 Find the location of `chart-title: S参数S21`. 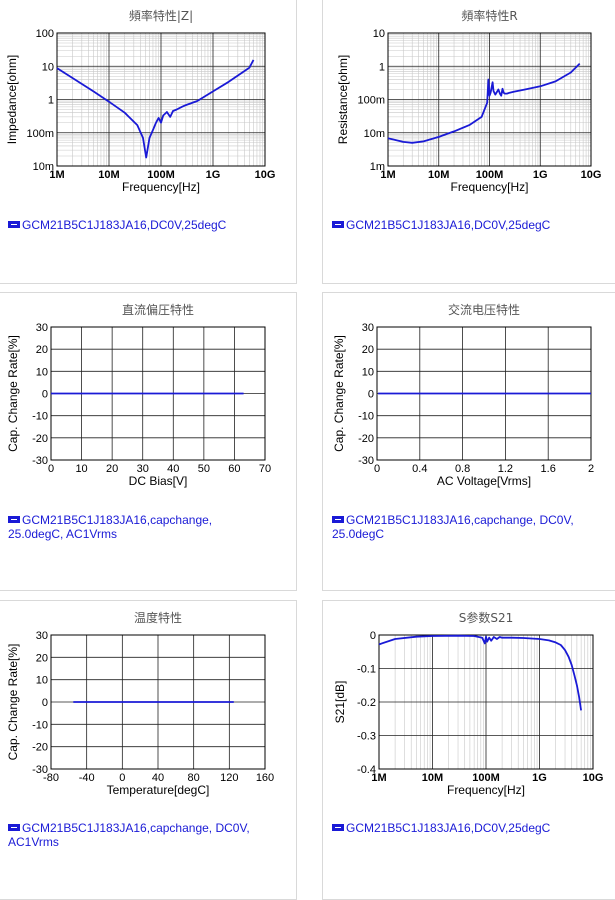

chart-title: S参数S21 is located at coordinates (486, 617).